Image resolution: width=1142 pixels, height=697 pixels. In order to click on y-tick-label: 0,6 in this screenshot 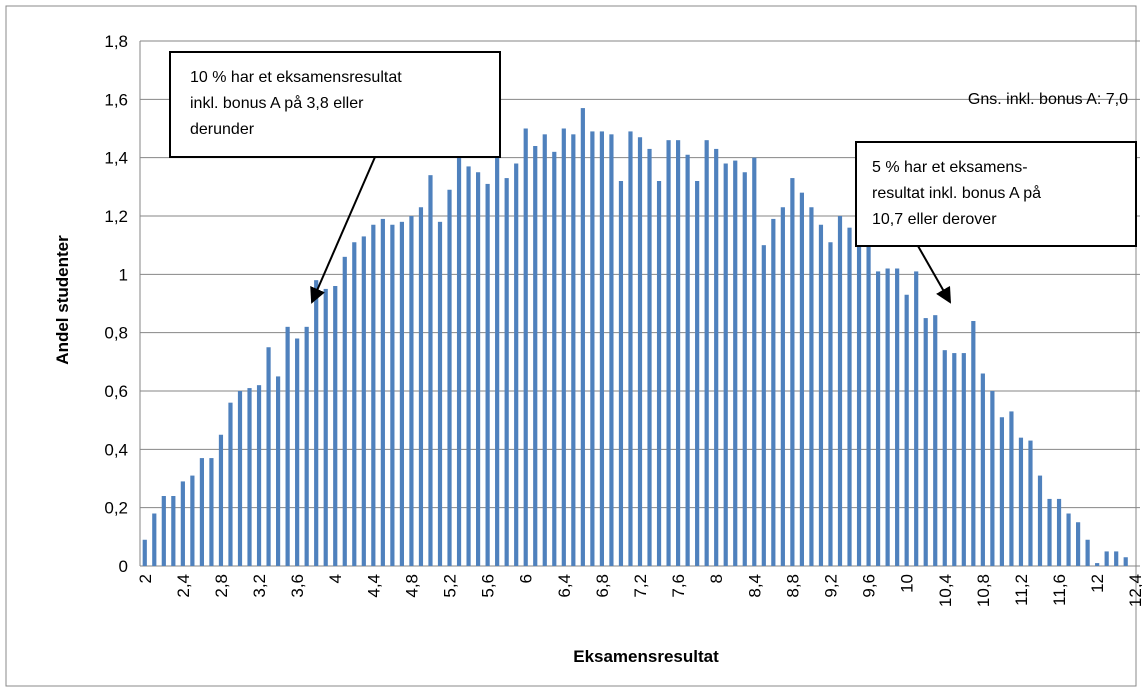, I will do `click(116, 391)`.